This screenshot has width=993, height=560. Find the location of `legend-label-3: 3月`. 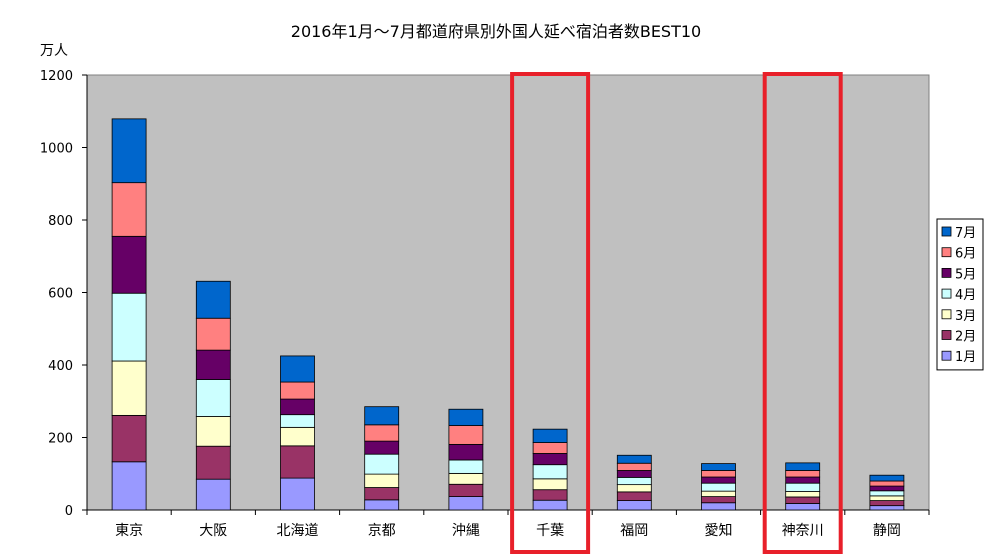

legend-label-3: 3月 is located at coordinates (965, 316).